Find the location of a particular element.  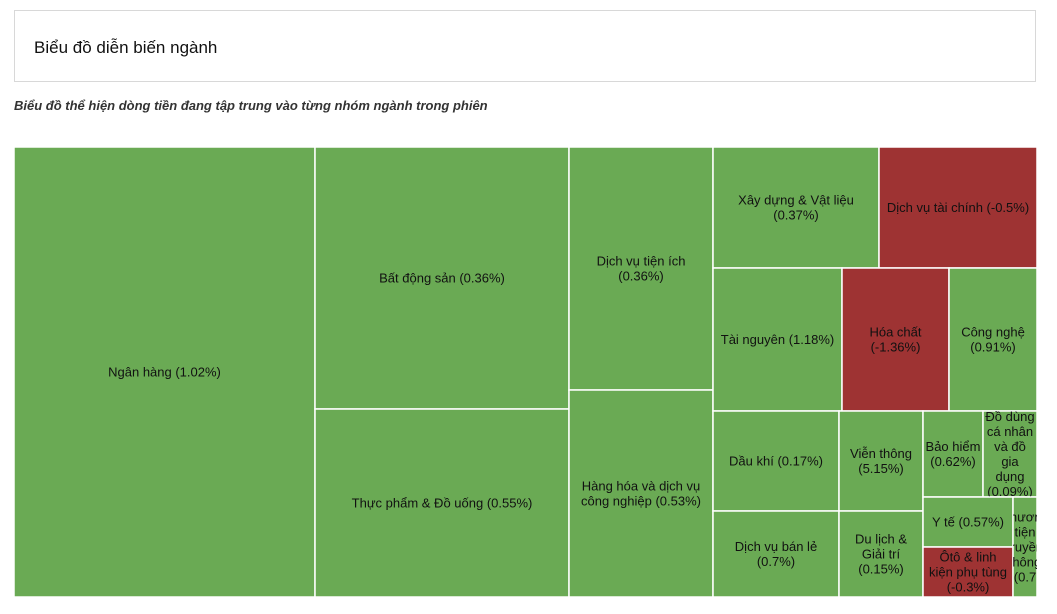

treemap-label-line: dụng is located at coordinates (1010, 476).